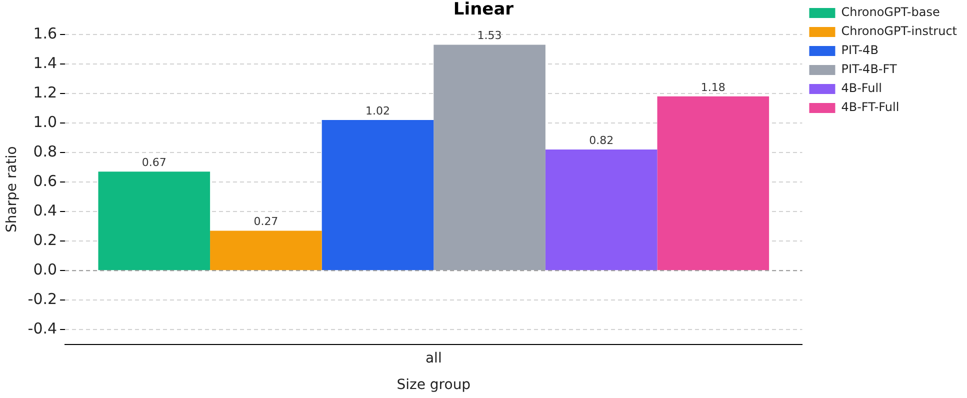 This screenshot has height=398, width=967. Describe the element at coordinates (483, 10) in the screenshot. I see `chart-title: Linear` at that location.